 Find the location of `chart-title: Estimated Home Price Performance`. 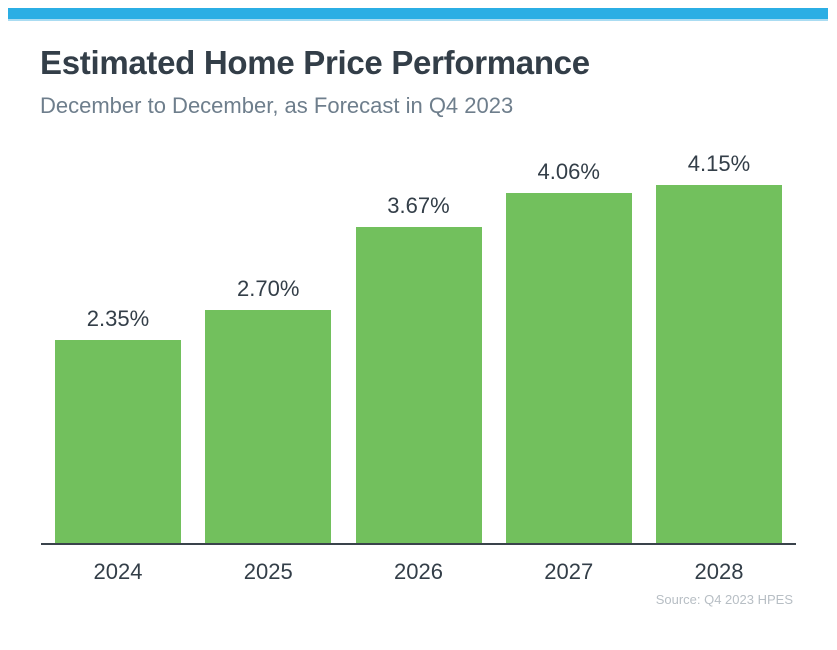

chart-title: Estimated Home Price Performance is located at coordinates (315, 62).